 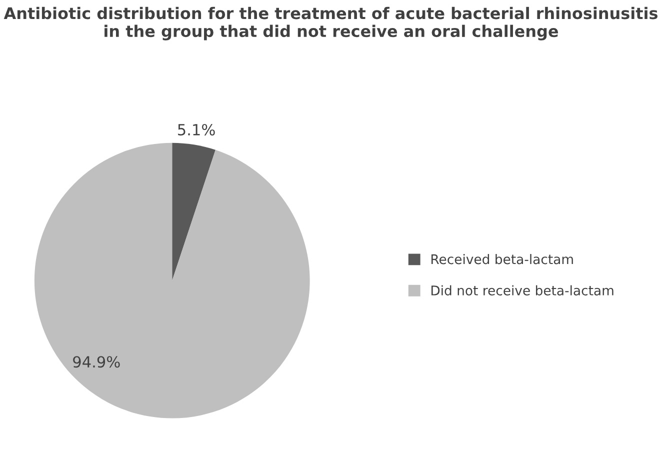 I want to click on data-label: 94.9%, so click(x=96, y=362).